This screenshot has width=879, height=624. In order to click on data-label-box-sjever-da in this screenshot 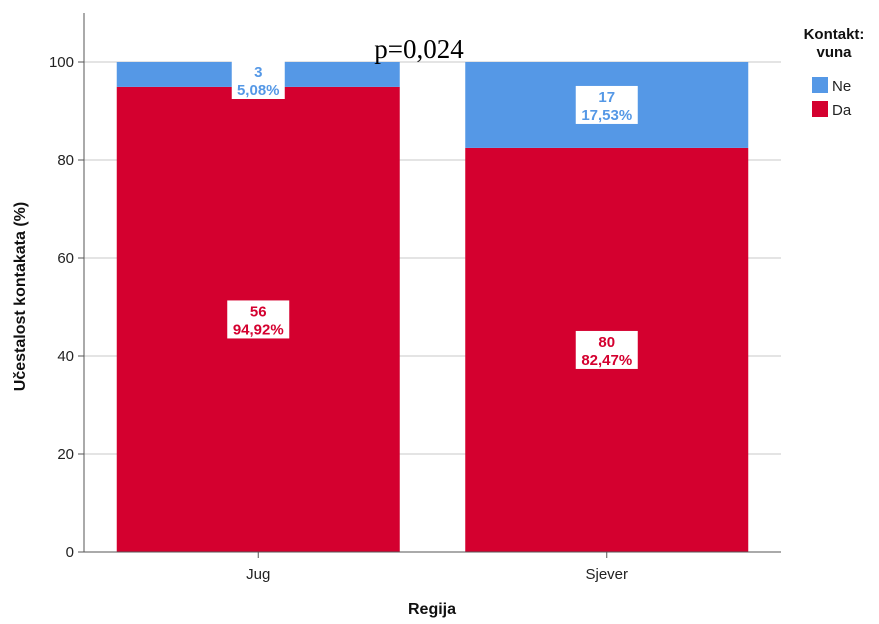, I will do `click(606, 349)`.